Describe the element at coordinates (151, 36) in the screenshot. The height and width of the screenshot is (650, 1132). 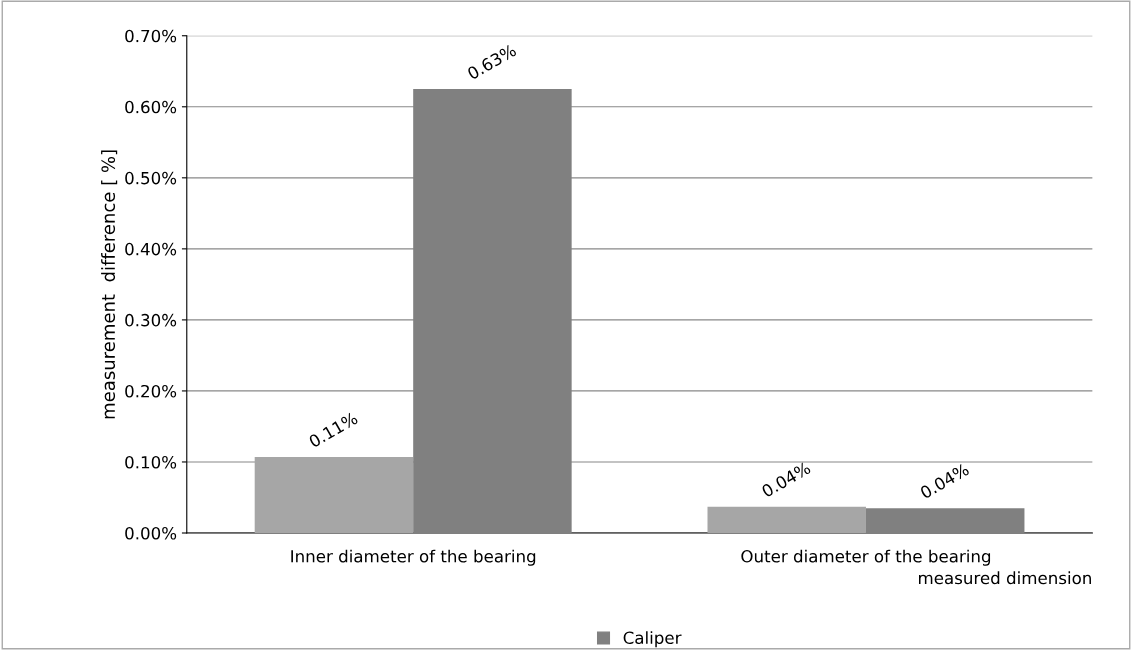
I see `y-tick-label: 0.70%` at that location.